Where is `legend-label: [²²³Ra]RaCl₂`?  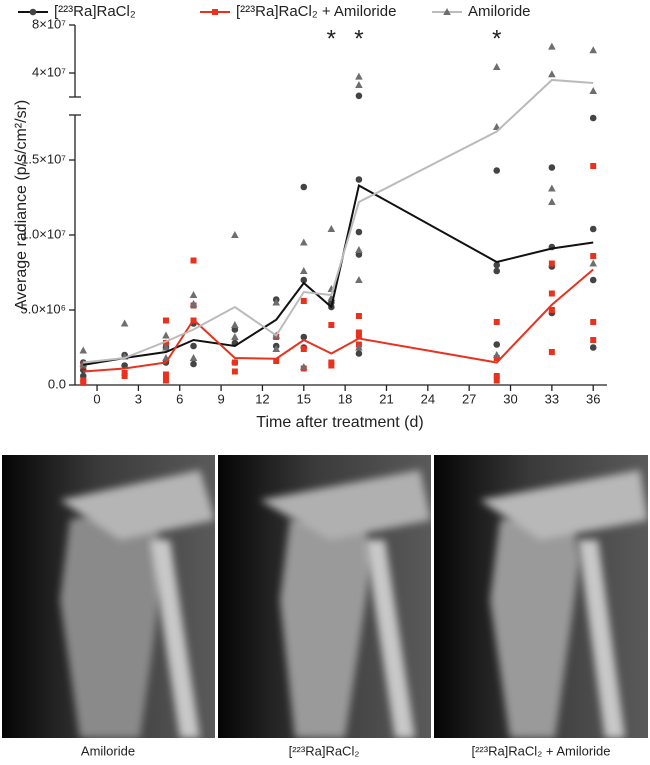 legend-label: [²²³Ra]RaCl₂ is located at coordinates (95, 11).